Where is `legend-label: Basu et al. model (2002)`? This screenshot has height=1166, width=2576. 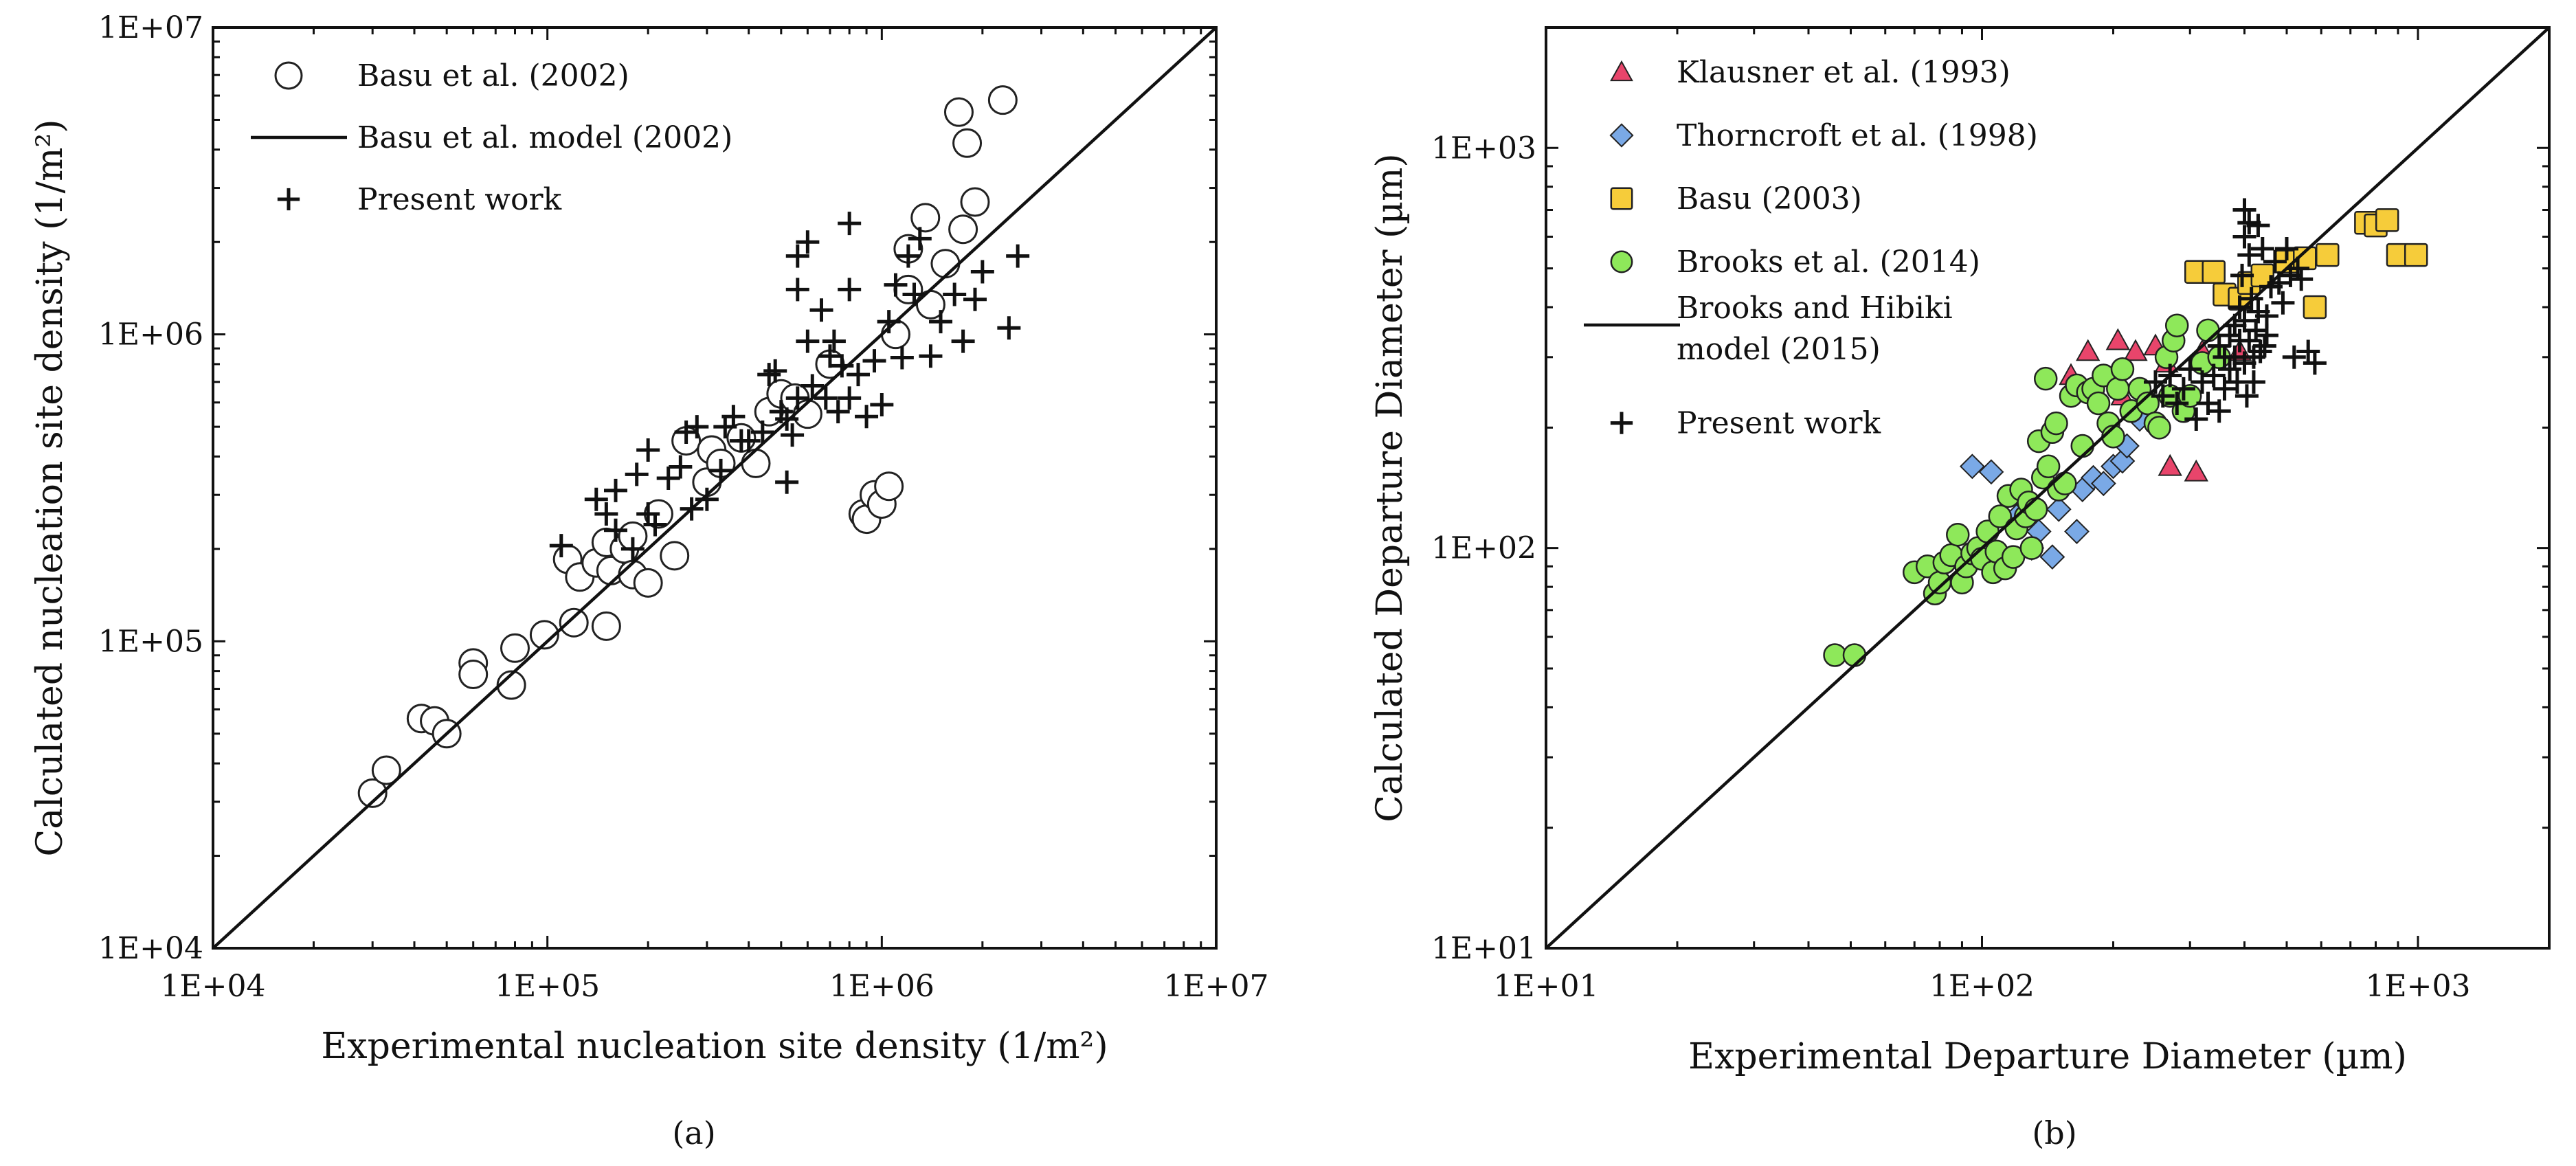 legend-label: Basu et al. model (2002) is located at coordinates (544, 137).